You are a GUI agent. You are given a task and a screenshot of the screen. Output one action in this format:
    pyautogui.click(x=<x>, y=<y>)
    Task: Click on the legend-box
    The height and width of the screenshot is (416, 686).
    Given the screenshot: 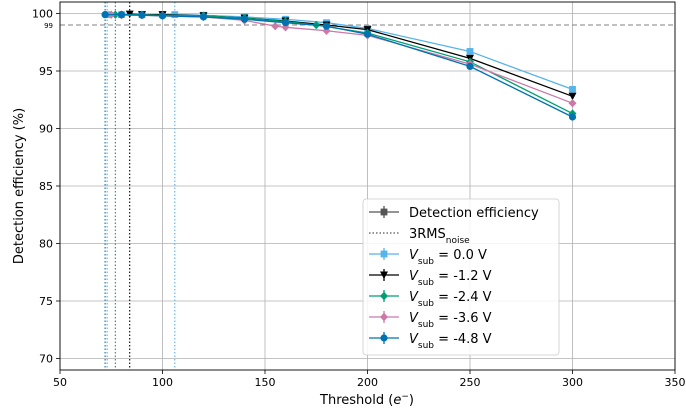 What is the action you would take?
    pyautogui.click(x=461, y=277)
    